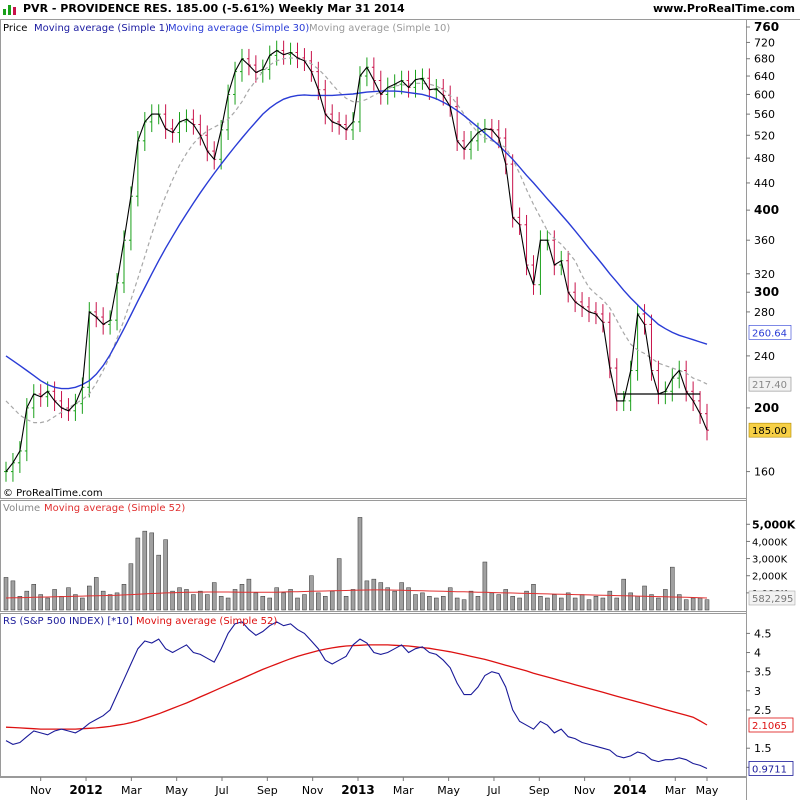 Image resolution: width=800 pixels, height=800 pixels. Describe the element at coordinates (764, 114) in the screenshot. I see `price-tick-label: 560` at that location.